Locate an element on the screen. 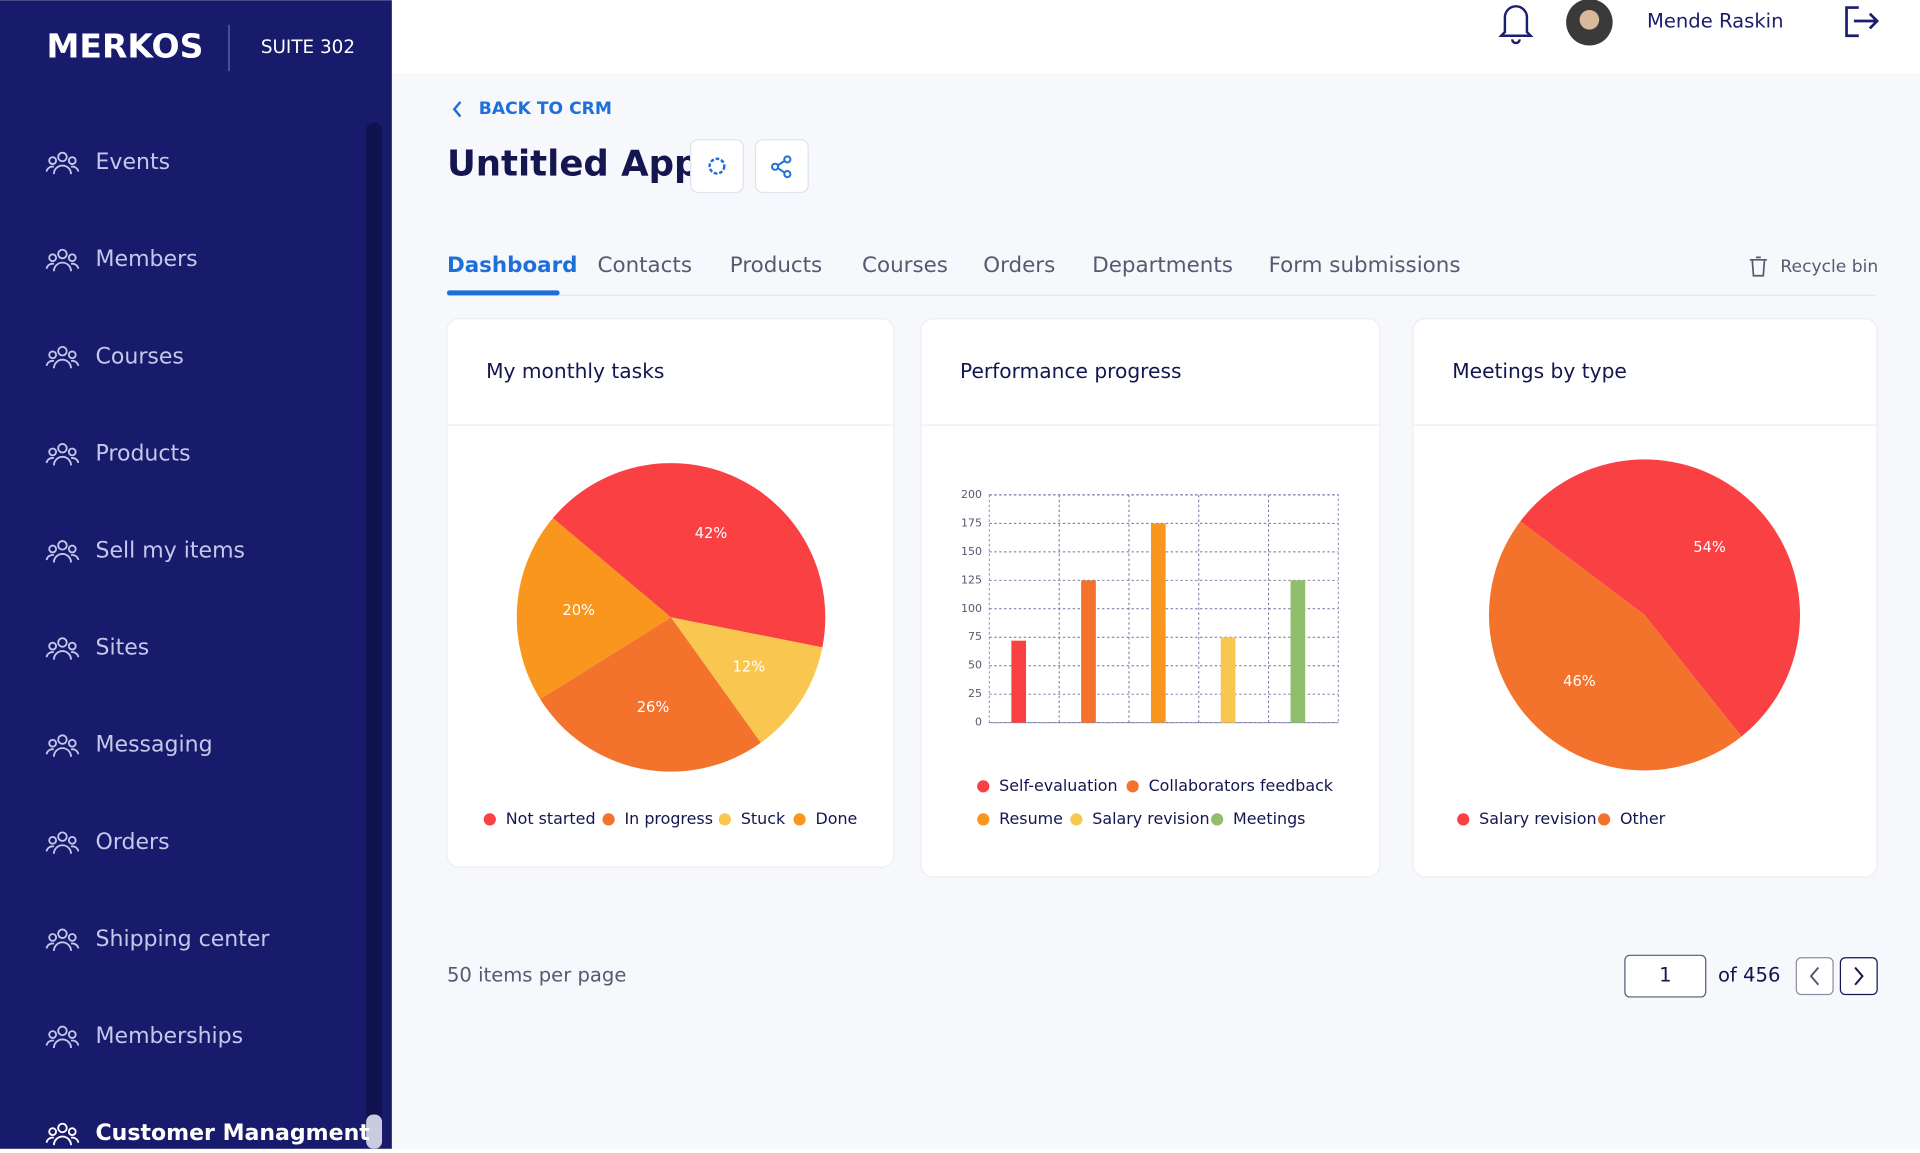  nav-item: Sell my items is located at coordinates (171, 550).